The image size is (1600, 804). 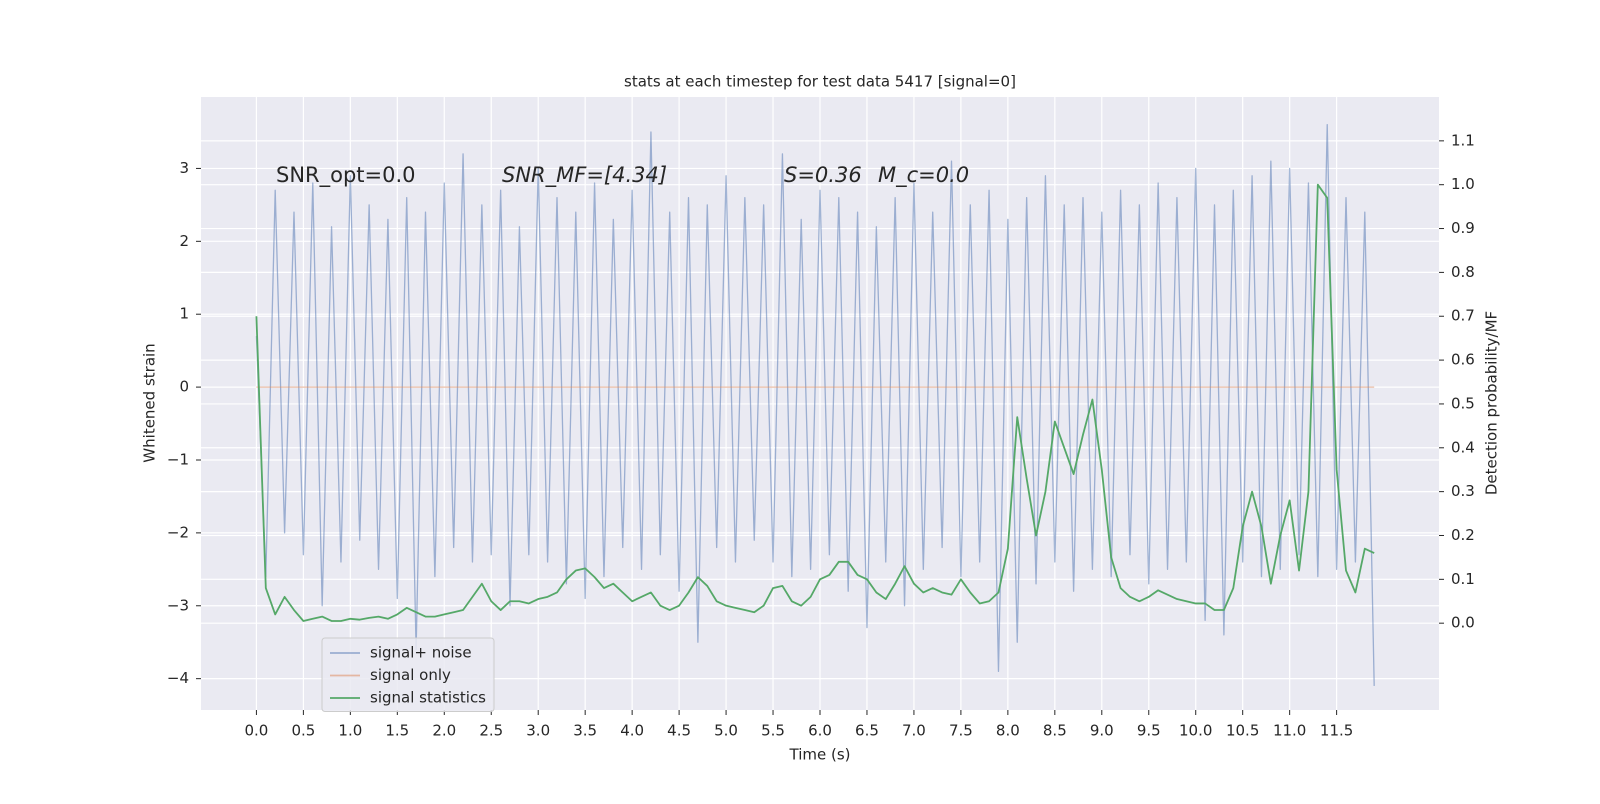 What do you see at coordinates (867, 731) in the screenshot?
I see `x-tick-label: 6.5` at bounding box center [867, 731].